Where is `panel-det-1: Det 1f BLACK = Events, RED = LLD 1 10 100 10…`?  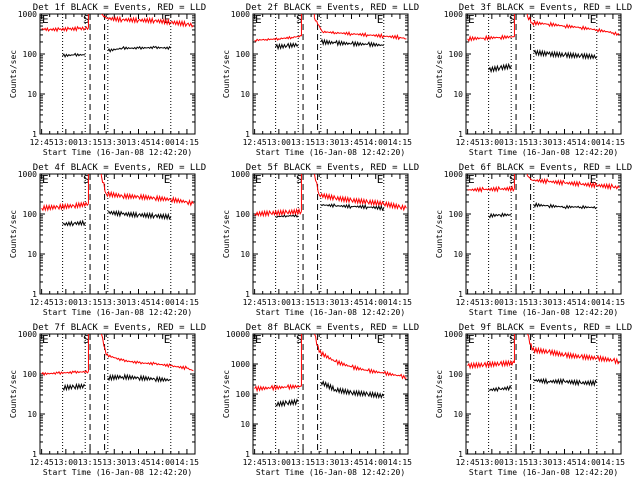
panel-det-1: Det 1f BLACK = Events, RED = LLD 1 10 100 10… is located at coordinates (107, 80).